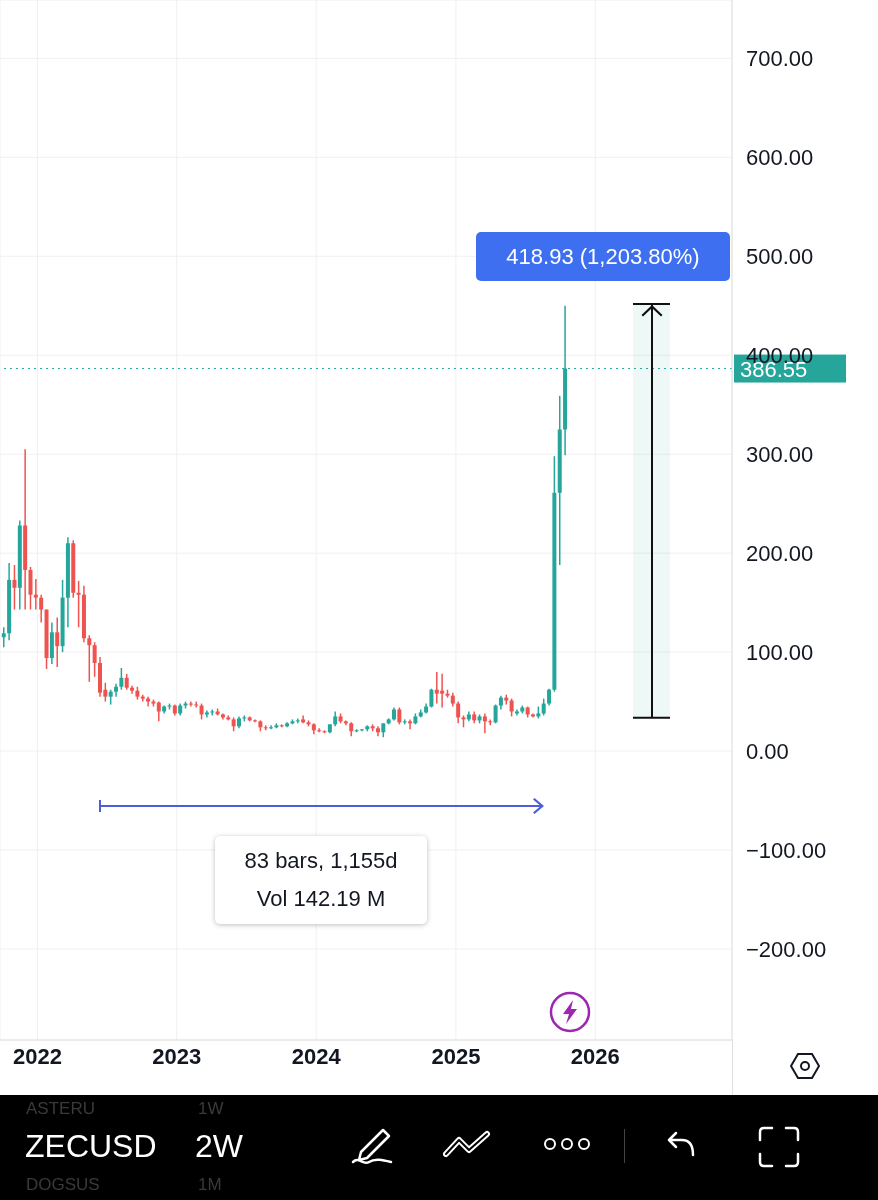 The width and height of the screenshot is (878, 1200). Describe the element at coordinates (210, 1185) in the screenshot. I see `text: 1M` at that location.